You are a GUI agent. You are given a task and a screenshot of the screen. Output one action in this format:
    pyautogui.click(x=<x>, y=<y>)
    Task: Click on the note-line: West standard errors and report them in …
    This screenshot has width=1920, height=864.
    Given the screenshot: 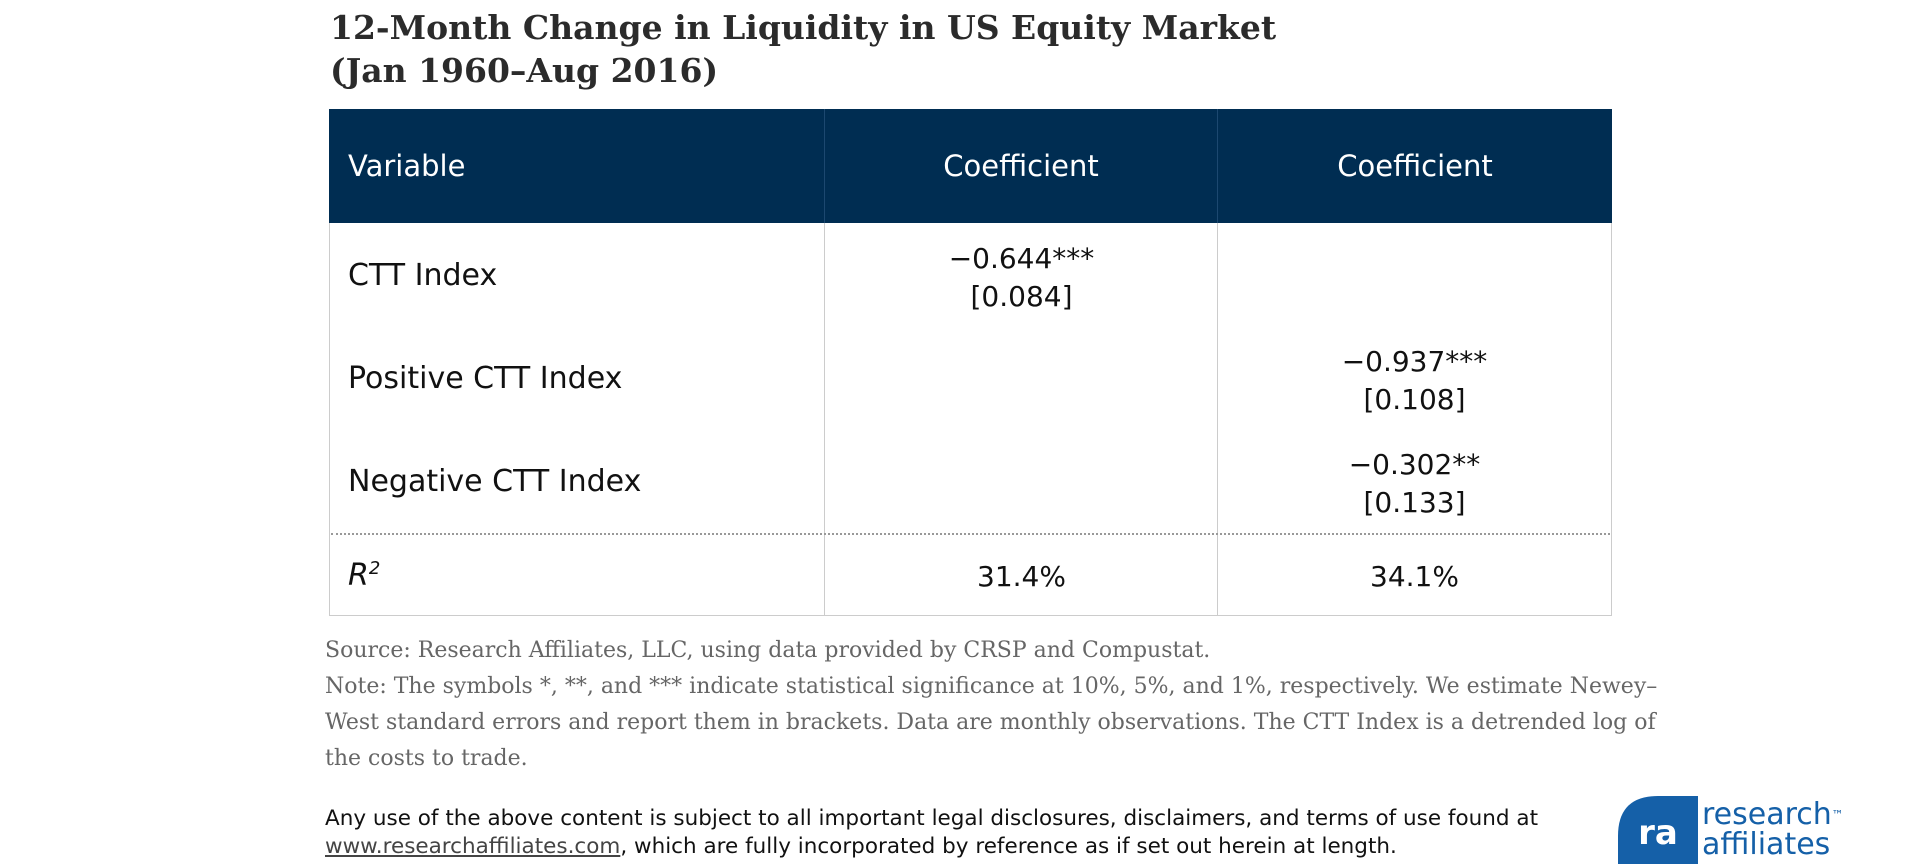 What is the action you would take?
    pyautogui.click(x=990, y=722)
    